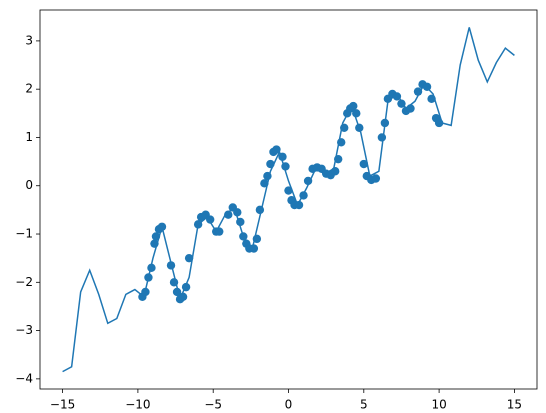 This screenshot has height=413, width=546. I want to click on x-tick-label: 5, so click(364, 405).